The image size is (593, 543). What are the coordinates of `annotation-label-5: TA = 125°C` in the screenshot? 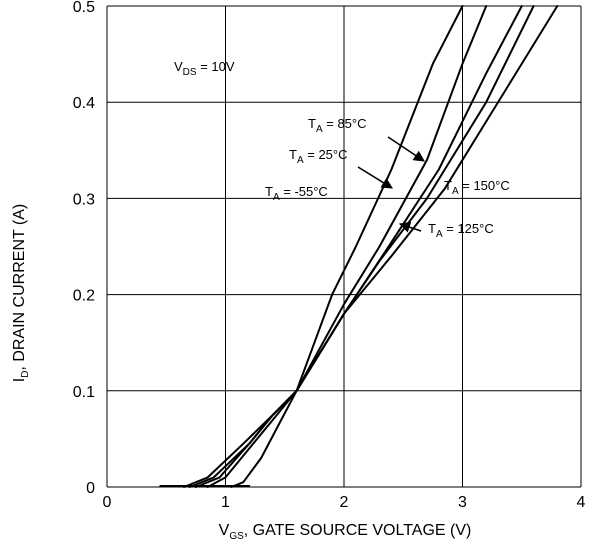 It's located at (461, 230).